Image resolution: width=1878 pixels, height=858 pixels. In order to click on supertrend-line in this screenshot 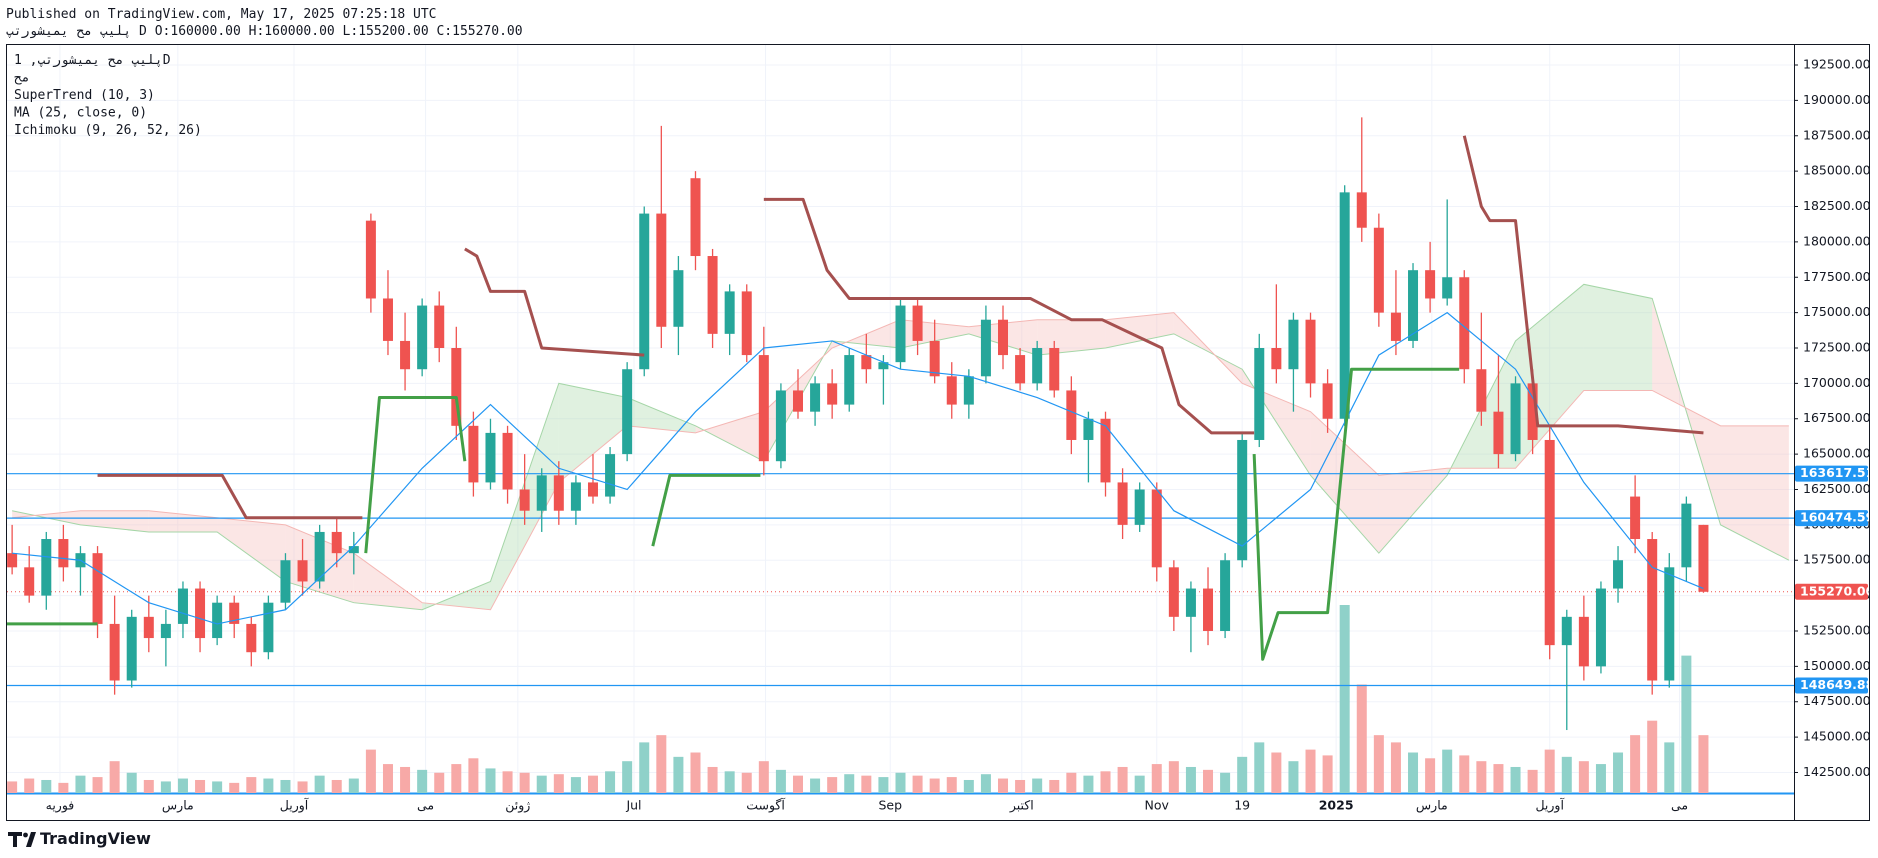, I will do `click(706, 510)`.